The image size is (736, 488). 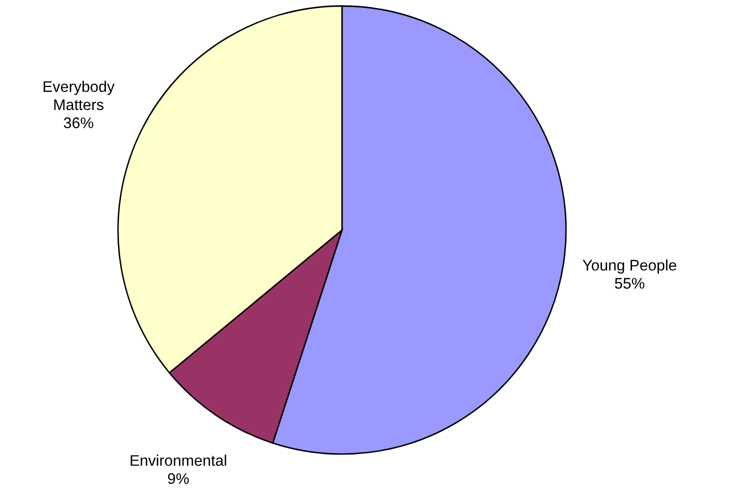 I want to click on slice-label: Young People, so click(x=629, y=266).